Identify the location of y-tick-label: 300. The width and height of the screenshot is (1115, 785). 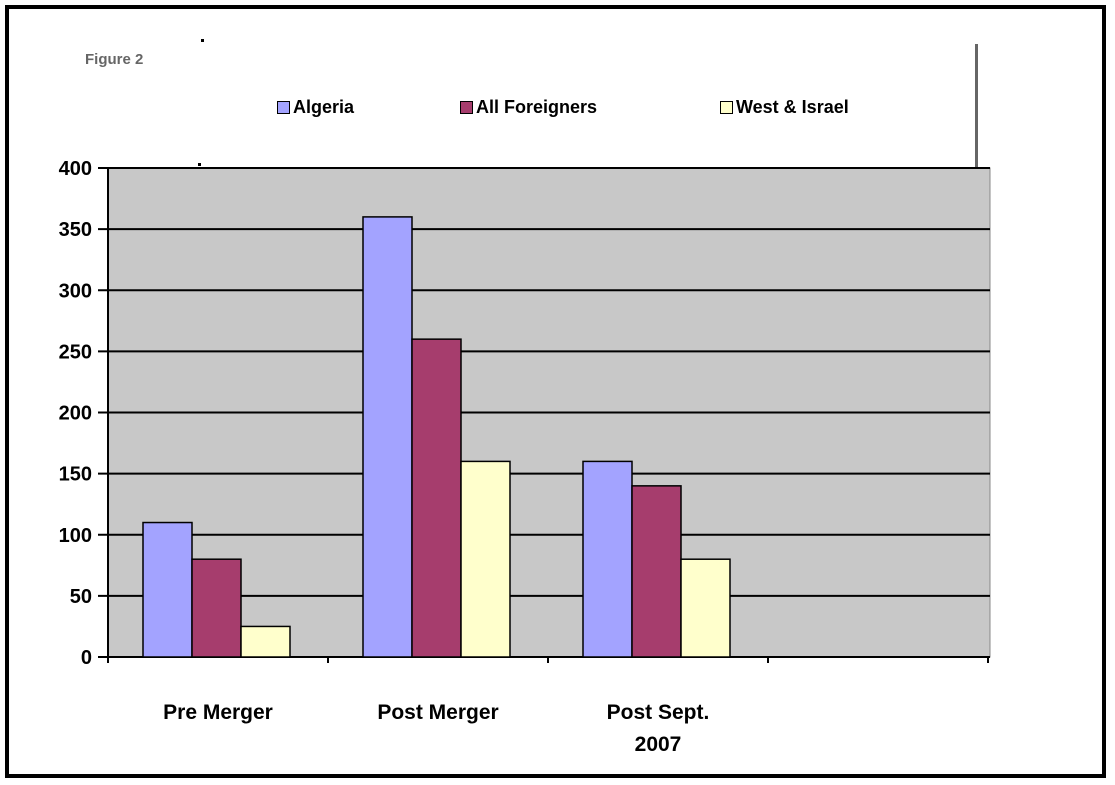
(75, 291).